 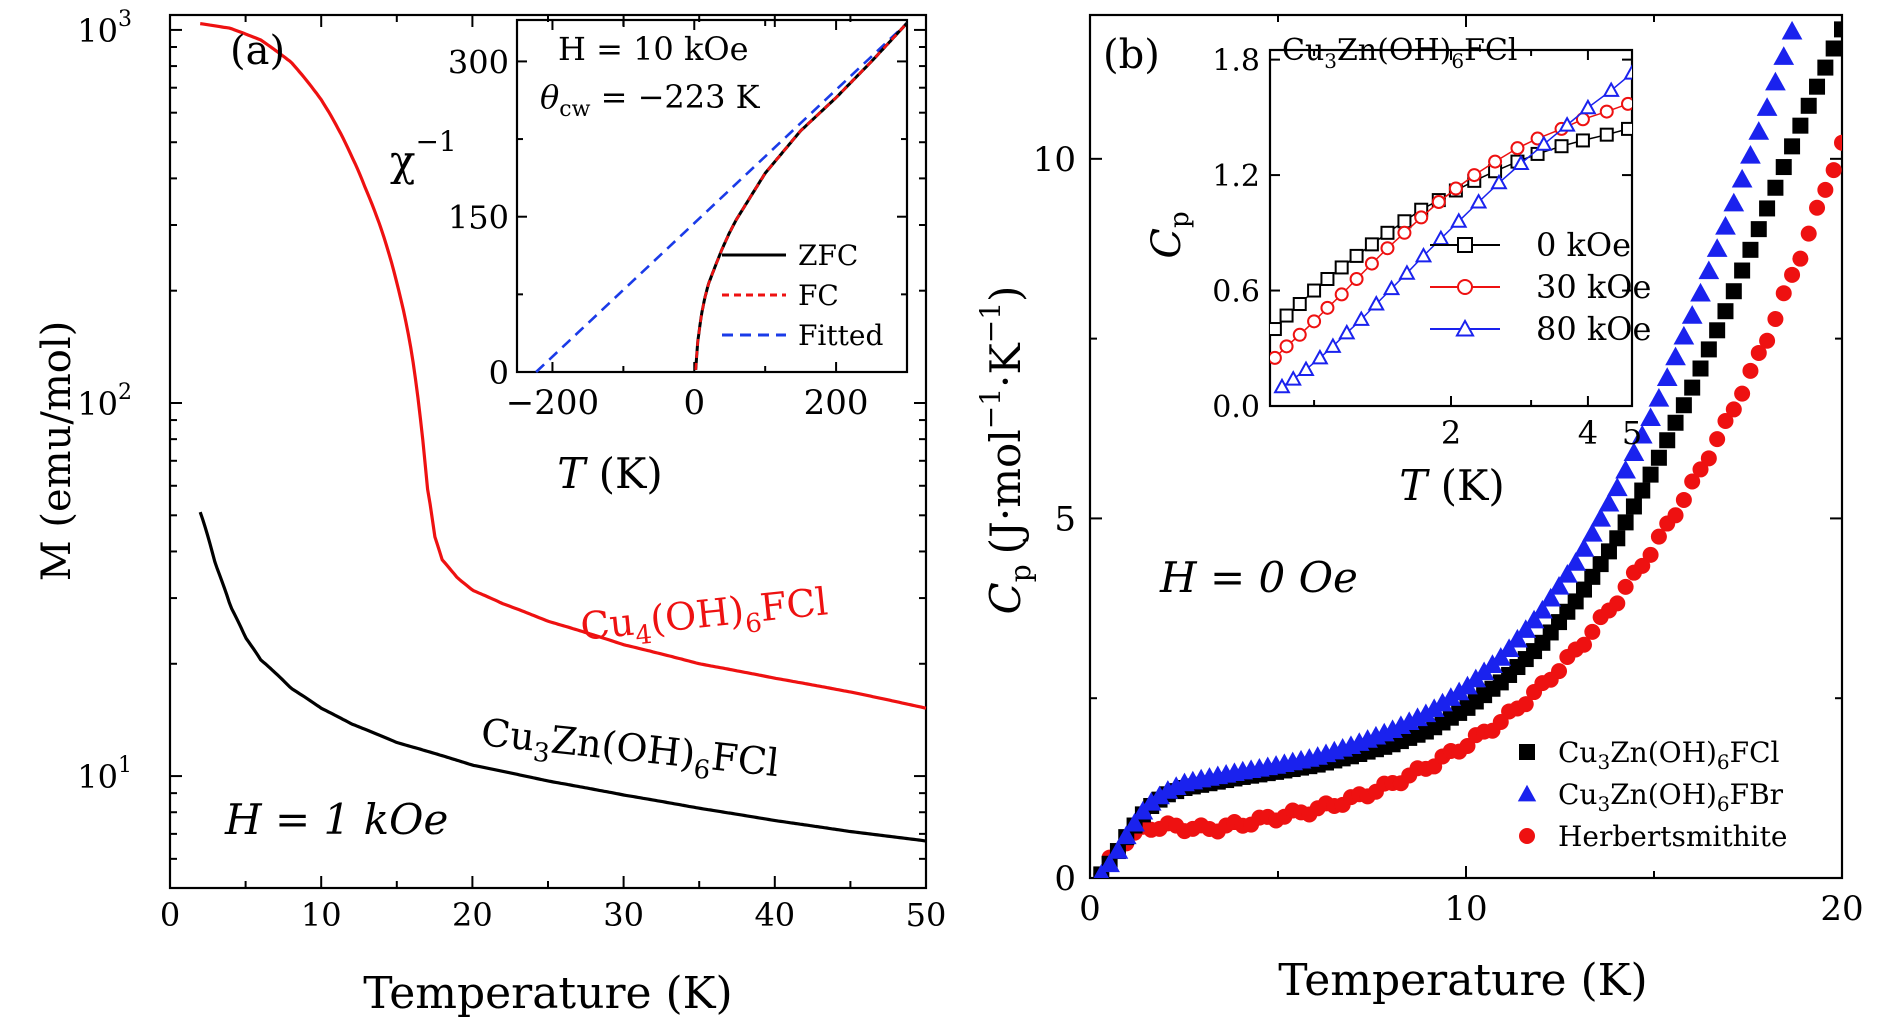 I want to click on inset-a-series-zfc, so click(x=801, y=196).